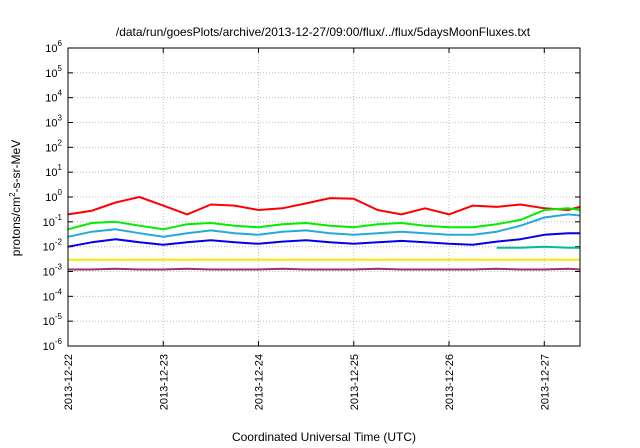 Image resolution: width=640 pixels, height=448 pixels. I want to click on y-tick-exp: 3, so click(60, 118).